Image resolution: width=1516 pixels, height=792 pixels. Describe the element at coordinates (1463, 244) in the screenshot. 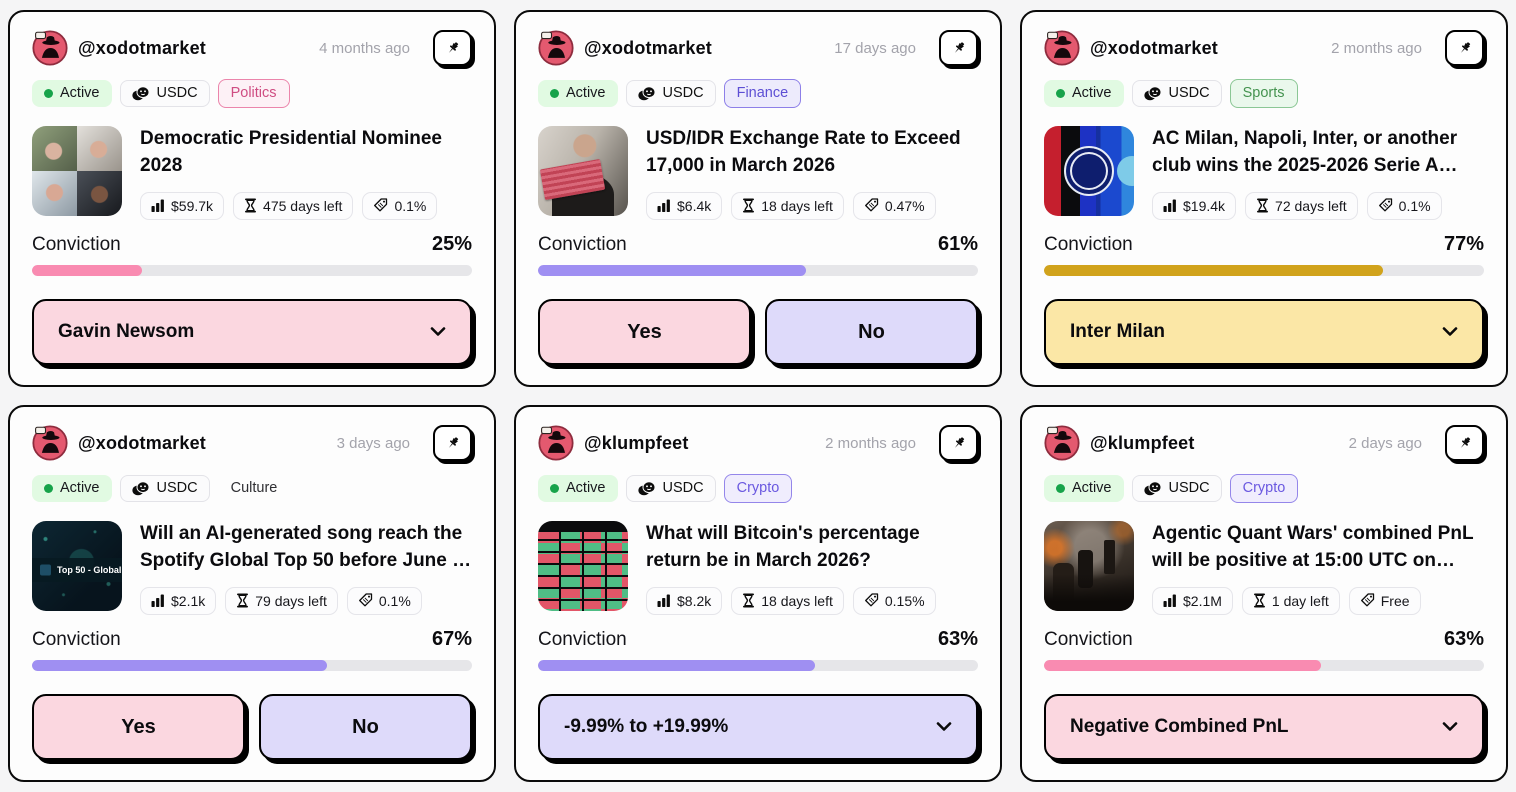

I see `conviction-value: 77%` at that location.